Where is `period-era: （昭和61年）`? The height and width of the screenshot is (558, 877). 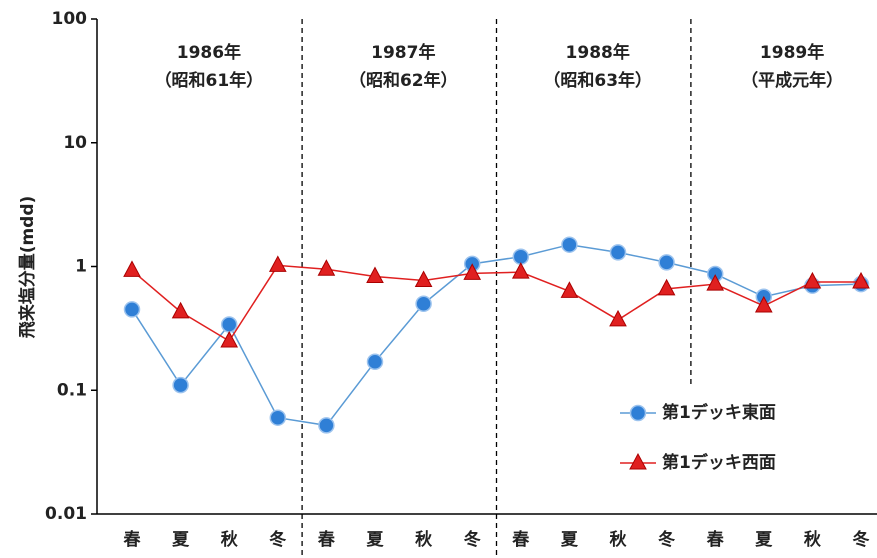
period-era: （昭和61年） is located at coordinates (209, 80).